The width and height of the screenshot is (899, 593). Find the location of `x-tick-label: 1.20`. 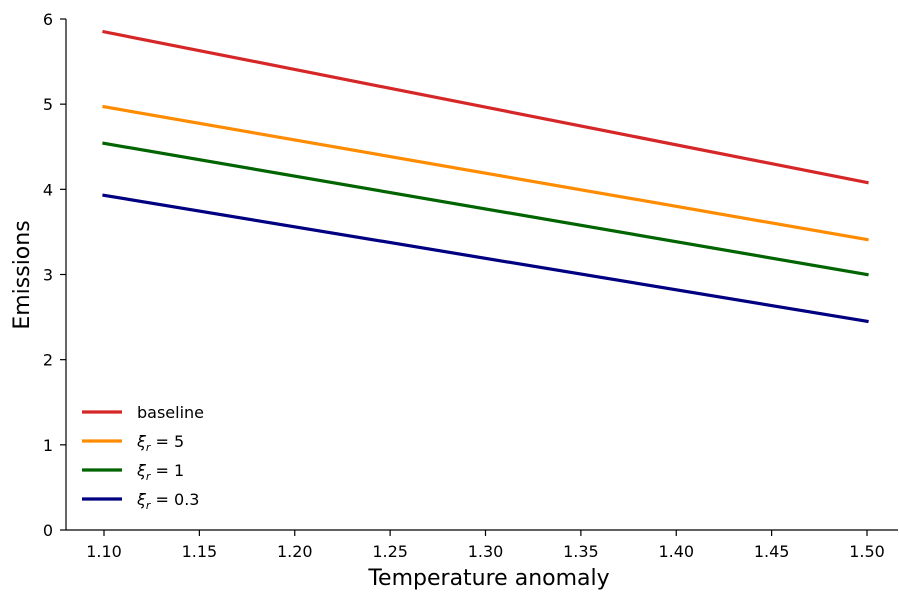

x-tick-label: 1.20 is located at coordinates (295, 551).